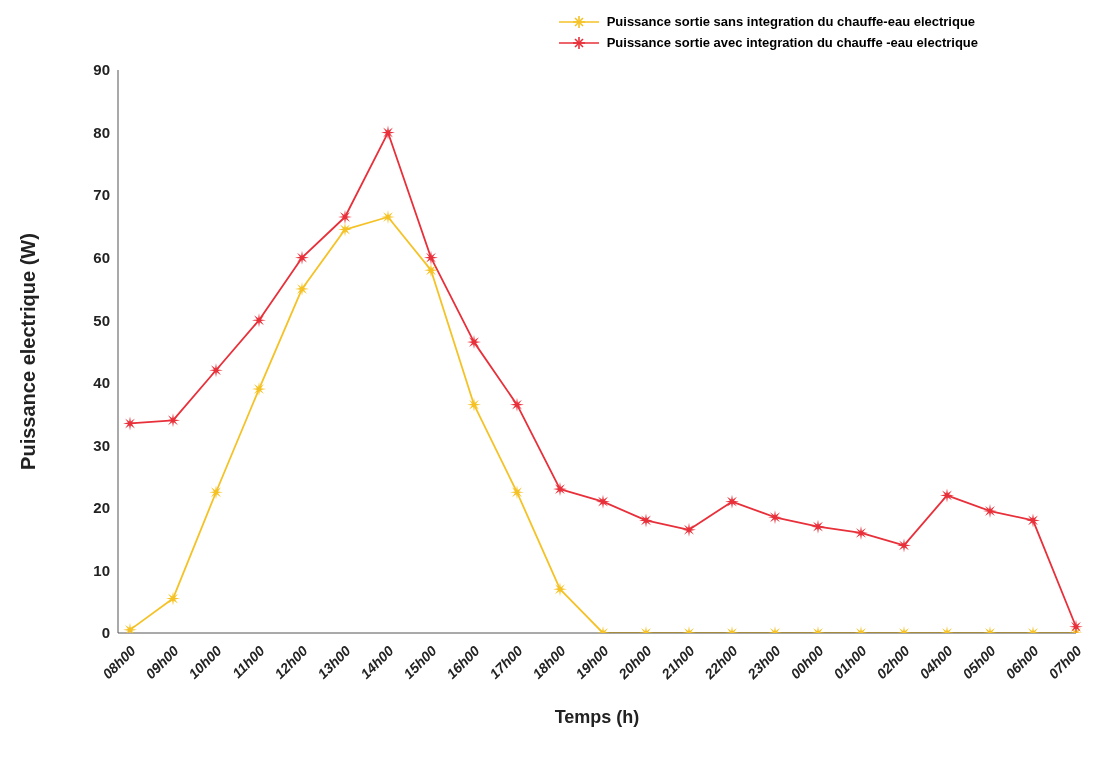 Image resolution: width=1097 pixels, height=763 pixels. I want to click on y-tick-label: 20, so click(101, 508).